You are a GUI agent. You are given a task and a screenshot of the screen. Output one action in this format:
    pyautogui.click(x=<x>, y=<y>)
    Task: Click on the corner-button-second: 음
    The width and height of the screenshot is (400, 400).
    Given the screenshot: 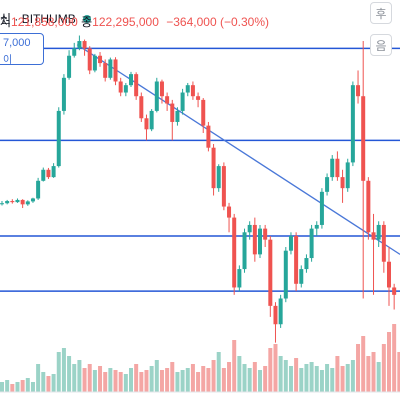 What is the action you would take?
    pyautogui.click(x=381, y=45)
    